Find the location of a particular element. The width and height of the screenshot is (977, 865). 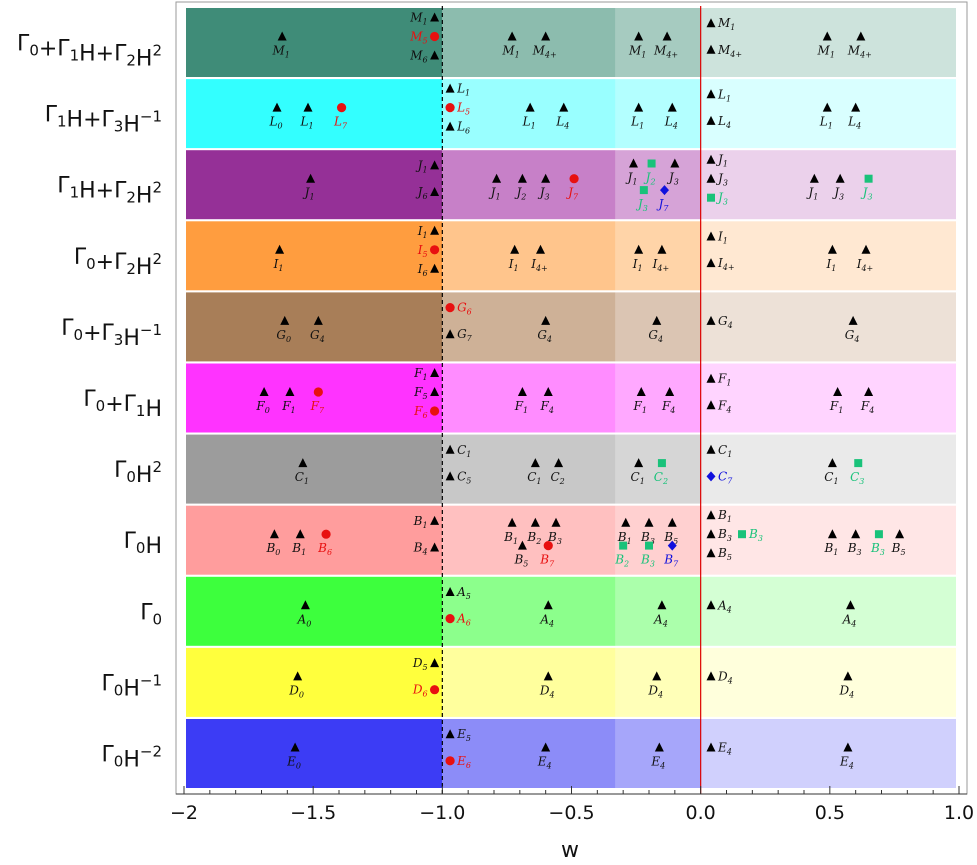

data-point: C2 is located at coordinates (661, 472).